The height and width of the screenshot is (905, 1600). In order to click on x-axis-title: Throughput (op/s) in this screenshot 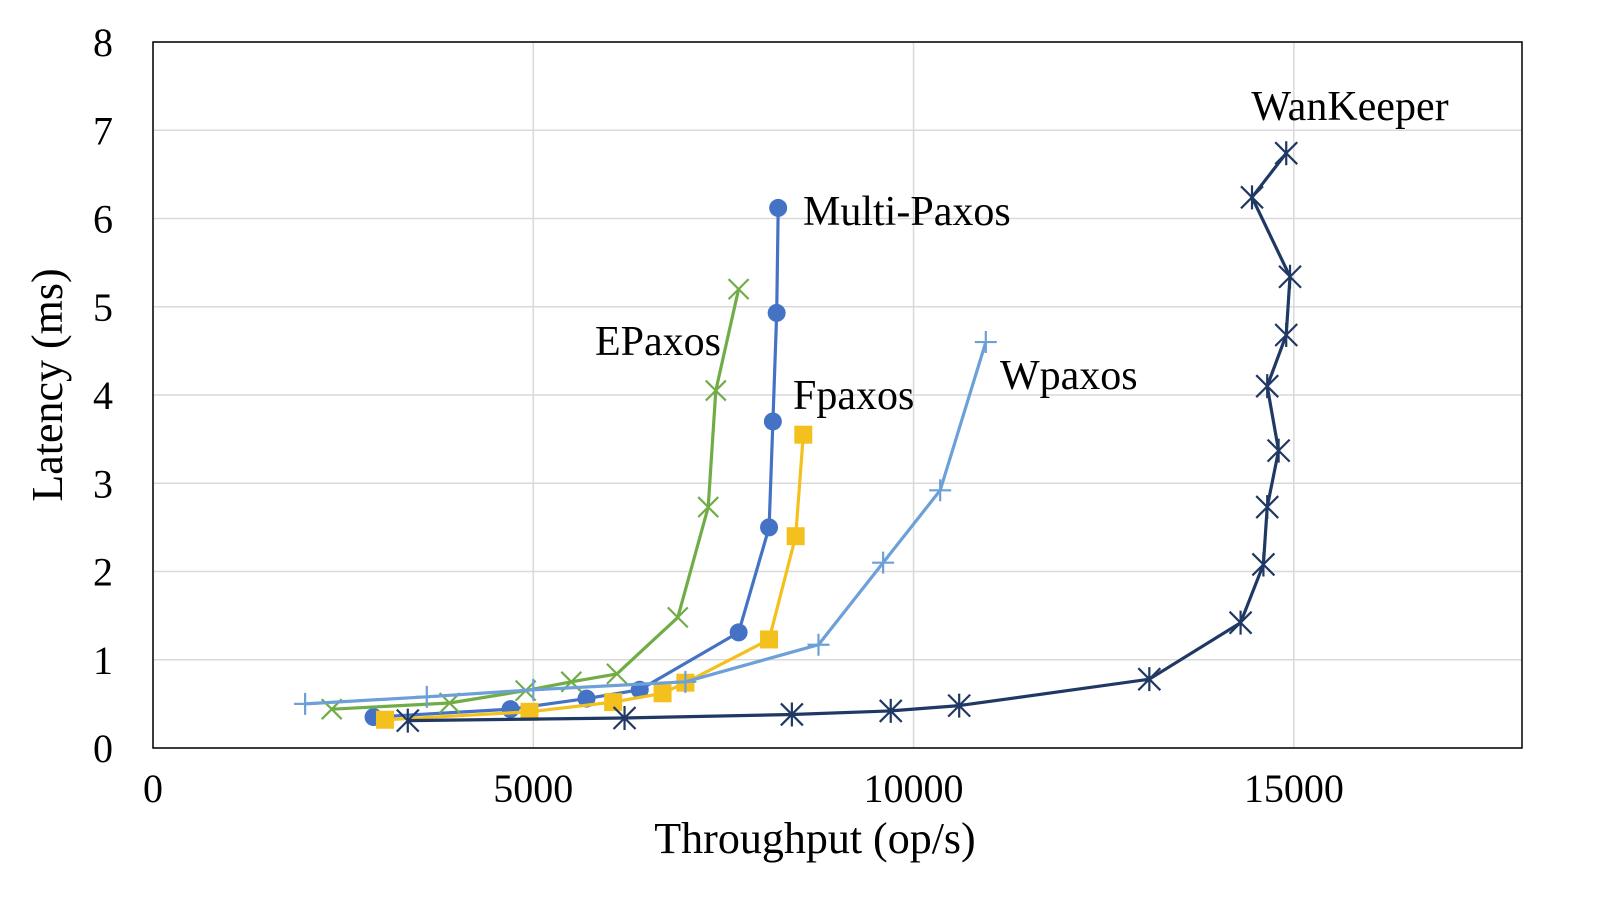, I will do `click(814, 838)`.